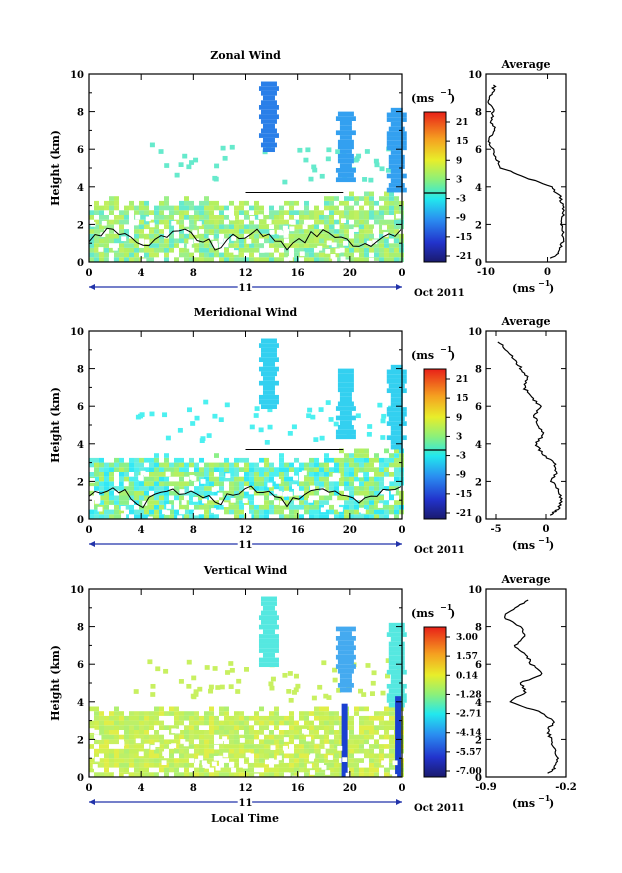  What do you see at coordinates (464, 238) in the screenshot?
I see `colorbar-tick-label: -15` at bounding box center [464, 238].